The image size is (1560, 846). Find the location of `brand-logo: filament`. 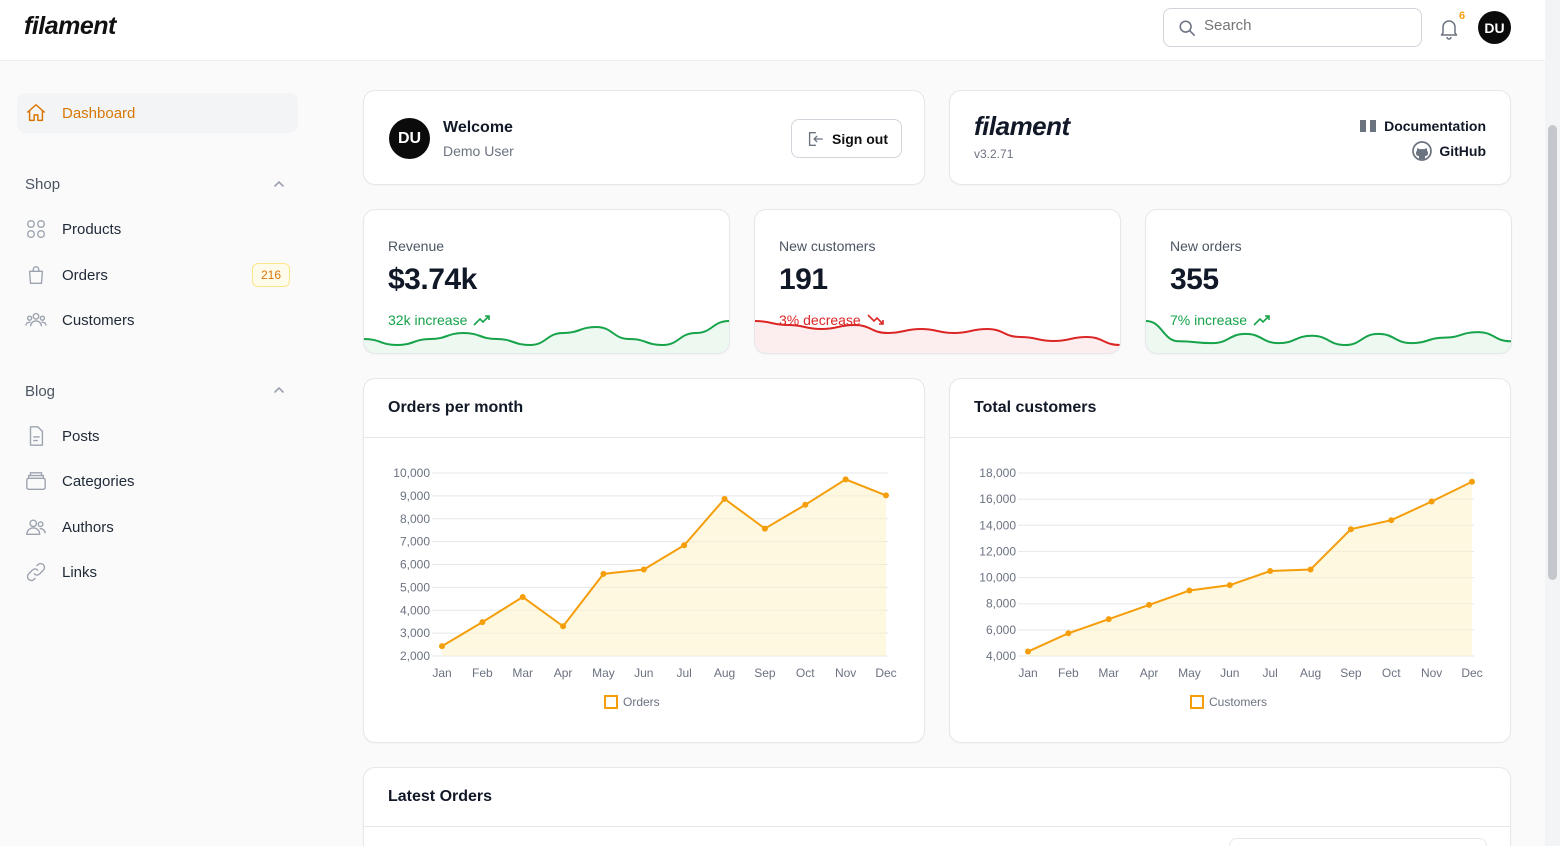

brand-logo: filament is located at coordinates (70, 26).